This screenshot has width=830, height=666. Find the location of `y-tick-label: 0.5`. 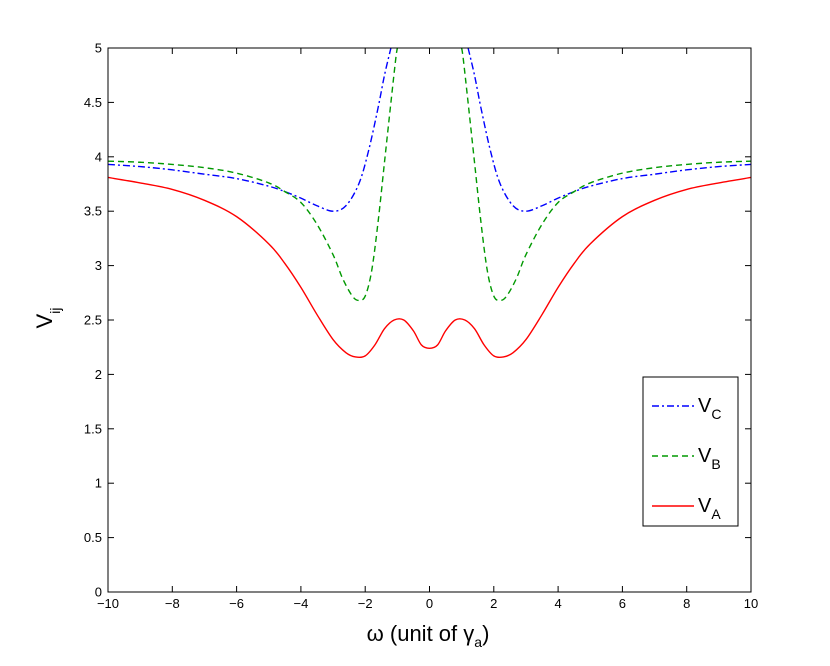

y-tick-label: 0.5 is located at coordinates (93, 537).